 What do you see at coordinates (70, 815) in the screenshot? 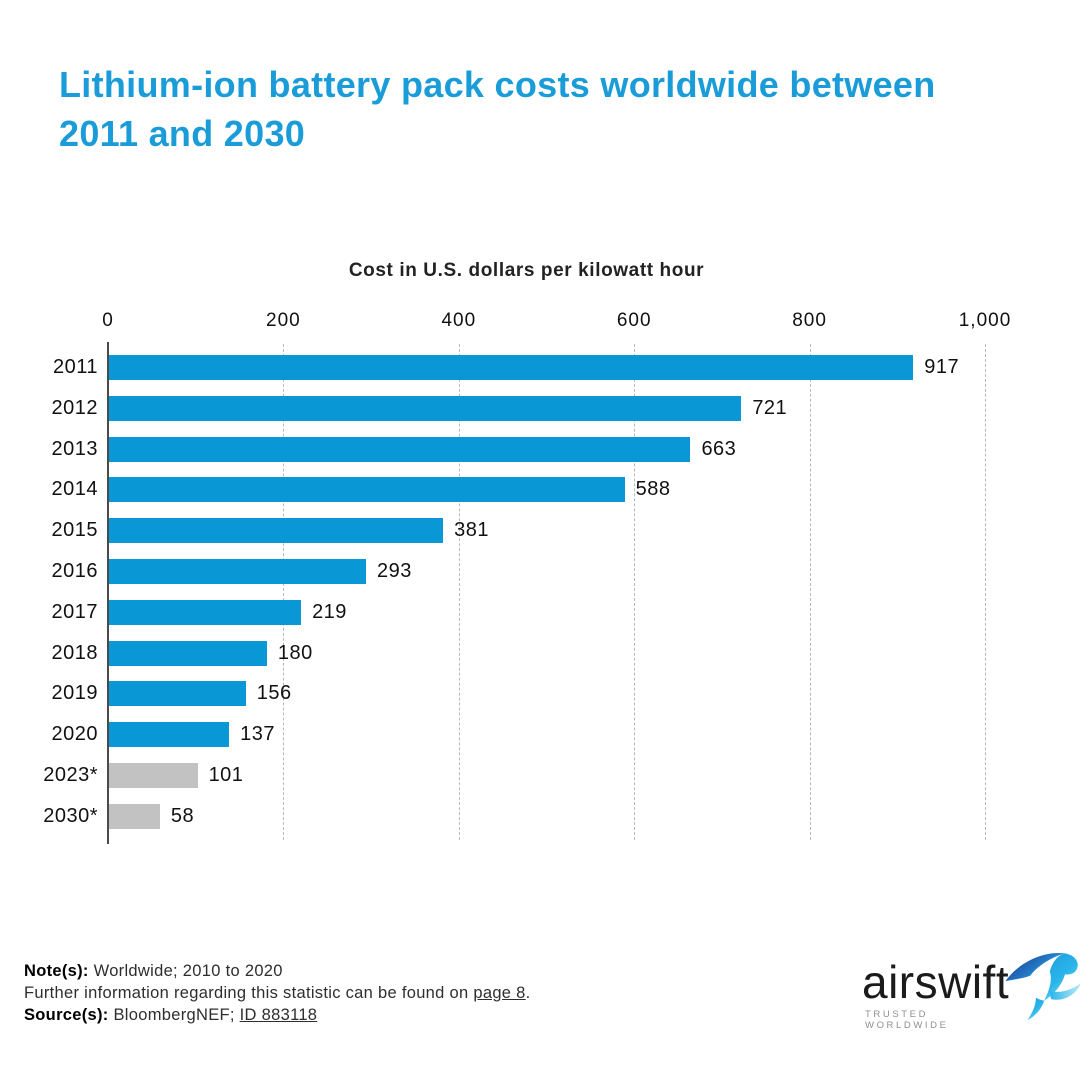
I see `category-label-2030: 2030*` at bounding box center [70, 815].